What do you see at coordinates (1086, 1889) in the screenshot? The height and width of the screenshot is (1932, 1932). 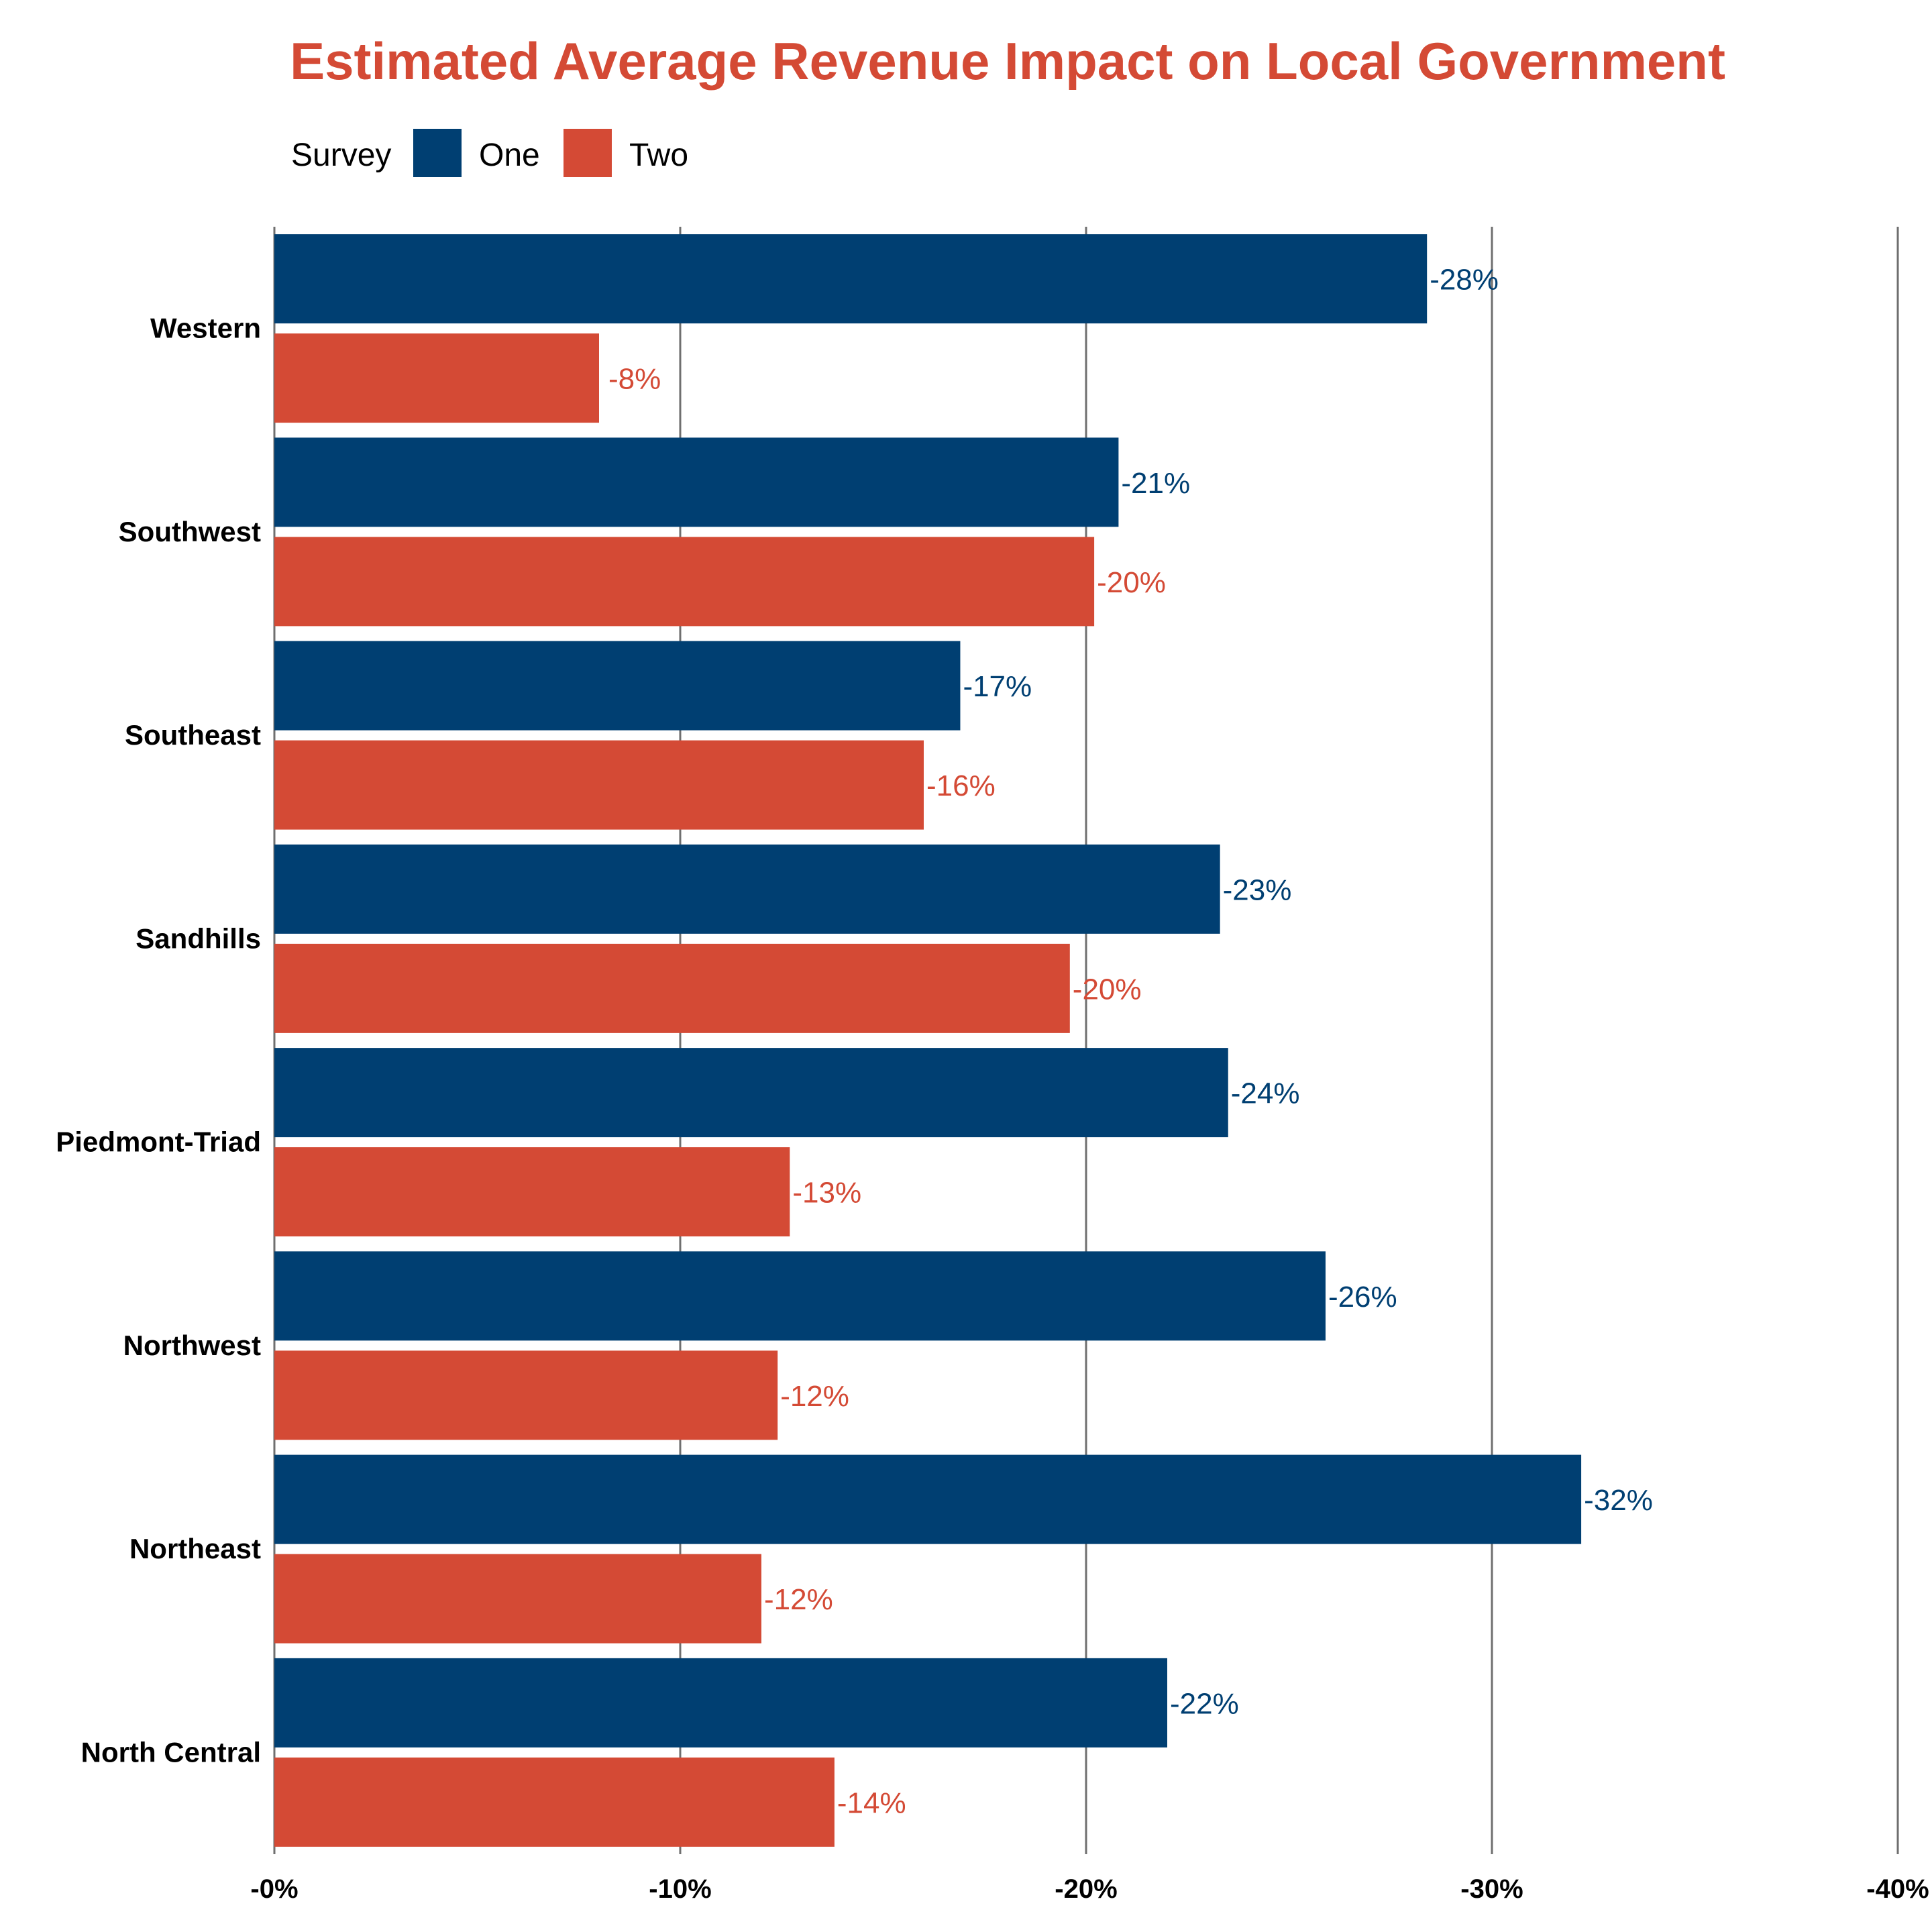 I see `x-tick-label: -20%` at bounding box center [1086, 1889].